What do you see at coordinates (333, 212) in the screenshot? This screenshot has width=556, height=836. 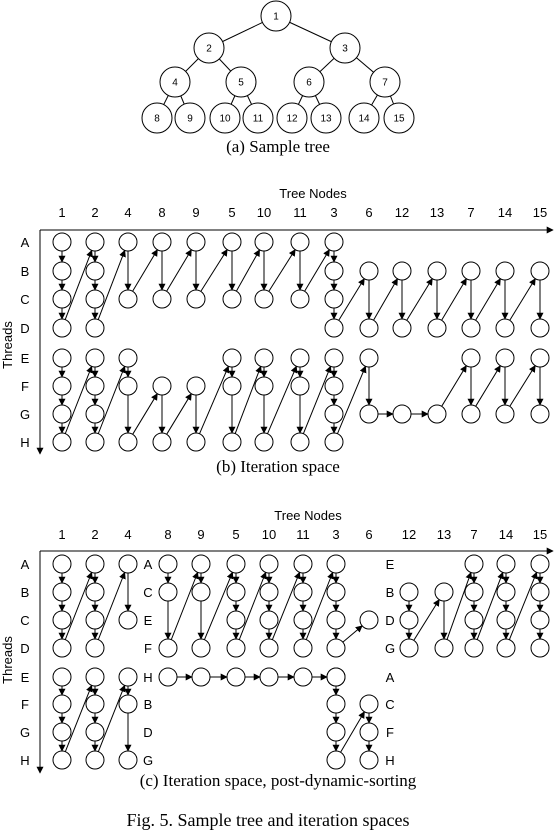 I see `column-label: 3` at bounding box center [333, 212].